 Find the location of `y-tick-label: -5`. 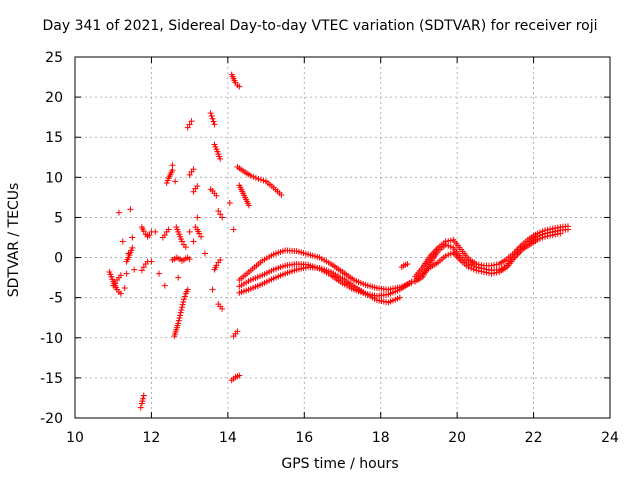

y-tick-label: -5 is located at coordinates (56, 299).